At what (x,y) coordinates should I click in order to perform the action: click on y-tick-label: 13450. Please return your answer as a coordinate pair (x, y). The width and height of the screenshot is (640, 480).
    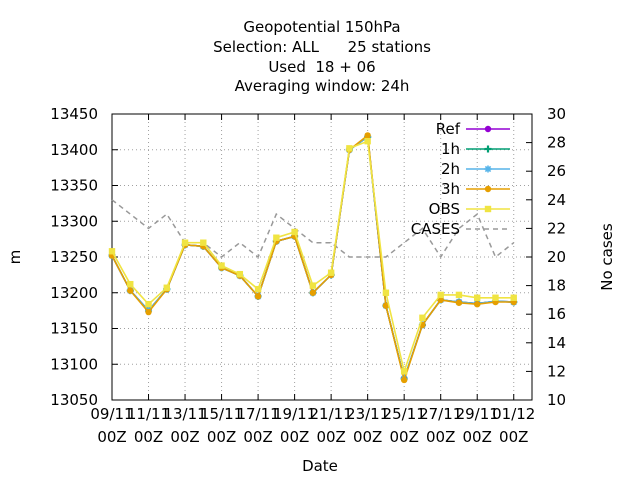
    Looking at the image, I should click on (74, 114).